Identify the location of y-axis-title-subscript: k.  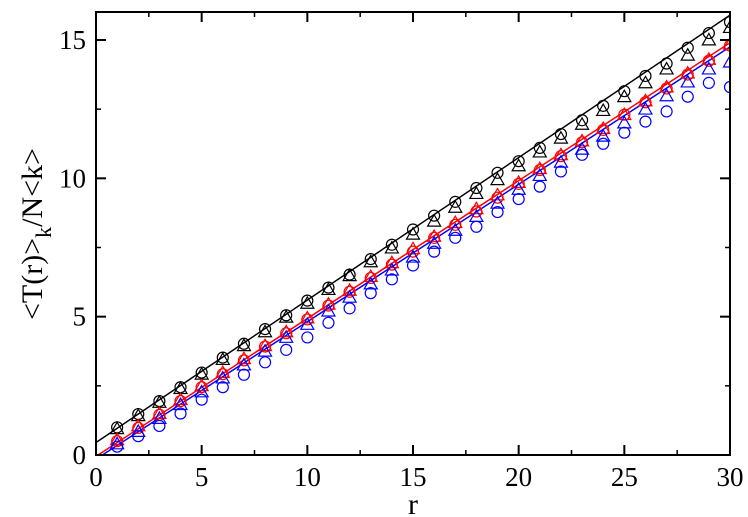
(43, 232).